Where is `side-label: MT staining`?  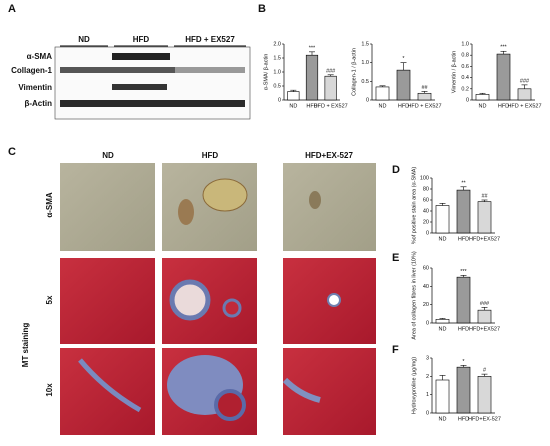
side-label: MT staining is located at coordinates (25, 345).